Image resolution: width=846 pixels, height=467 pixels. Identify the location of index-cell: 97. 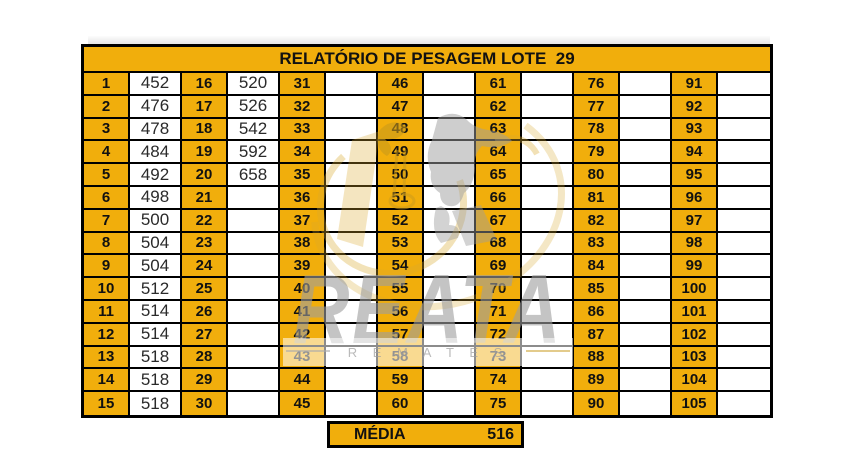
(695, 221).